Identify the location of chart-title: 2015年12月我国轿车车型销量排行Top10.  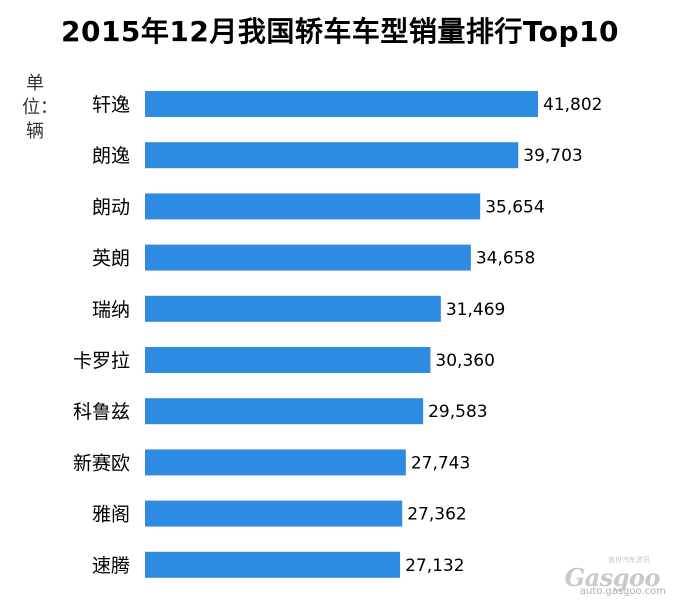
(340, 31).